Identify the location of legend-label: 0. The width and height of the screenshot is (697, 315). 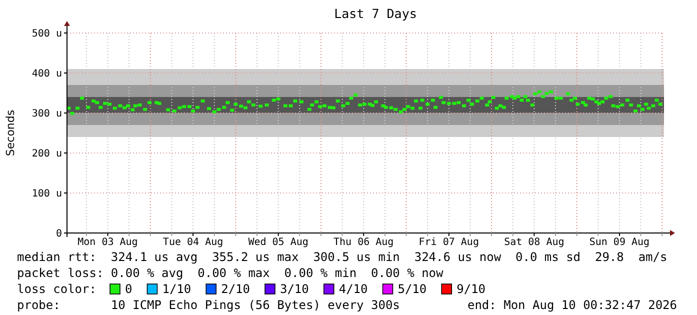
(128, 289).